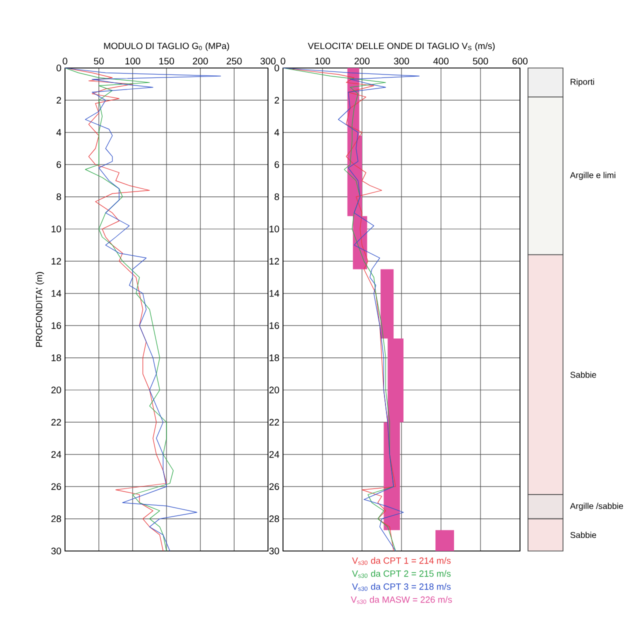  I want to click on series-label: Argille e limi, so click(593, 176).